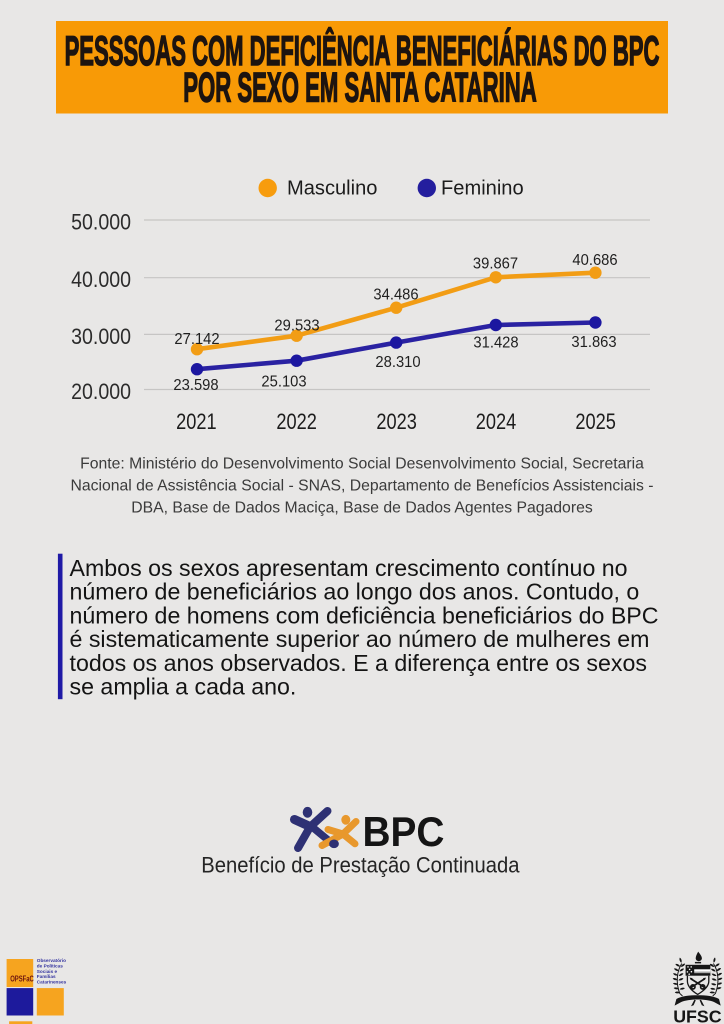 This screenshot has width=724, height=1024. Describe the element at coordinates (593, 343) in the screenshot. I see `svg-text: 31.863` at that location.